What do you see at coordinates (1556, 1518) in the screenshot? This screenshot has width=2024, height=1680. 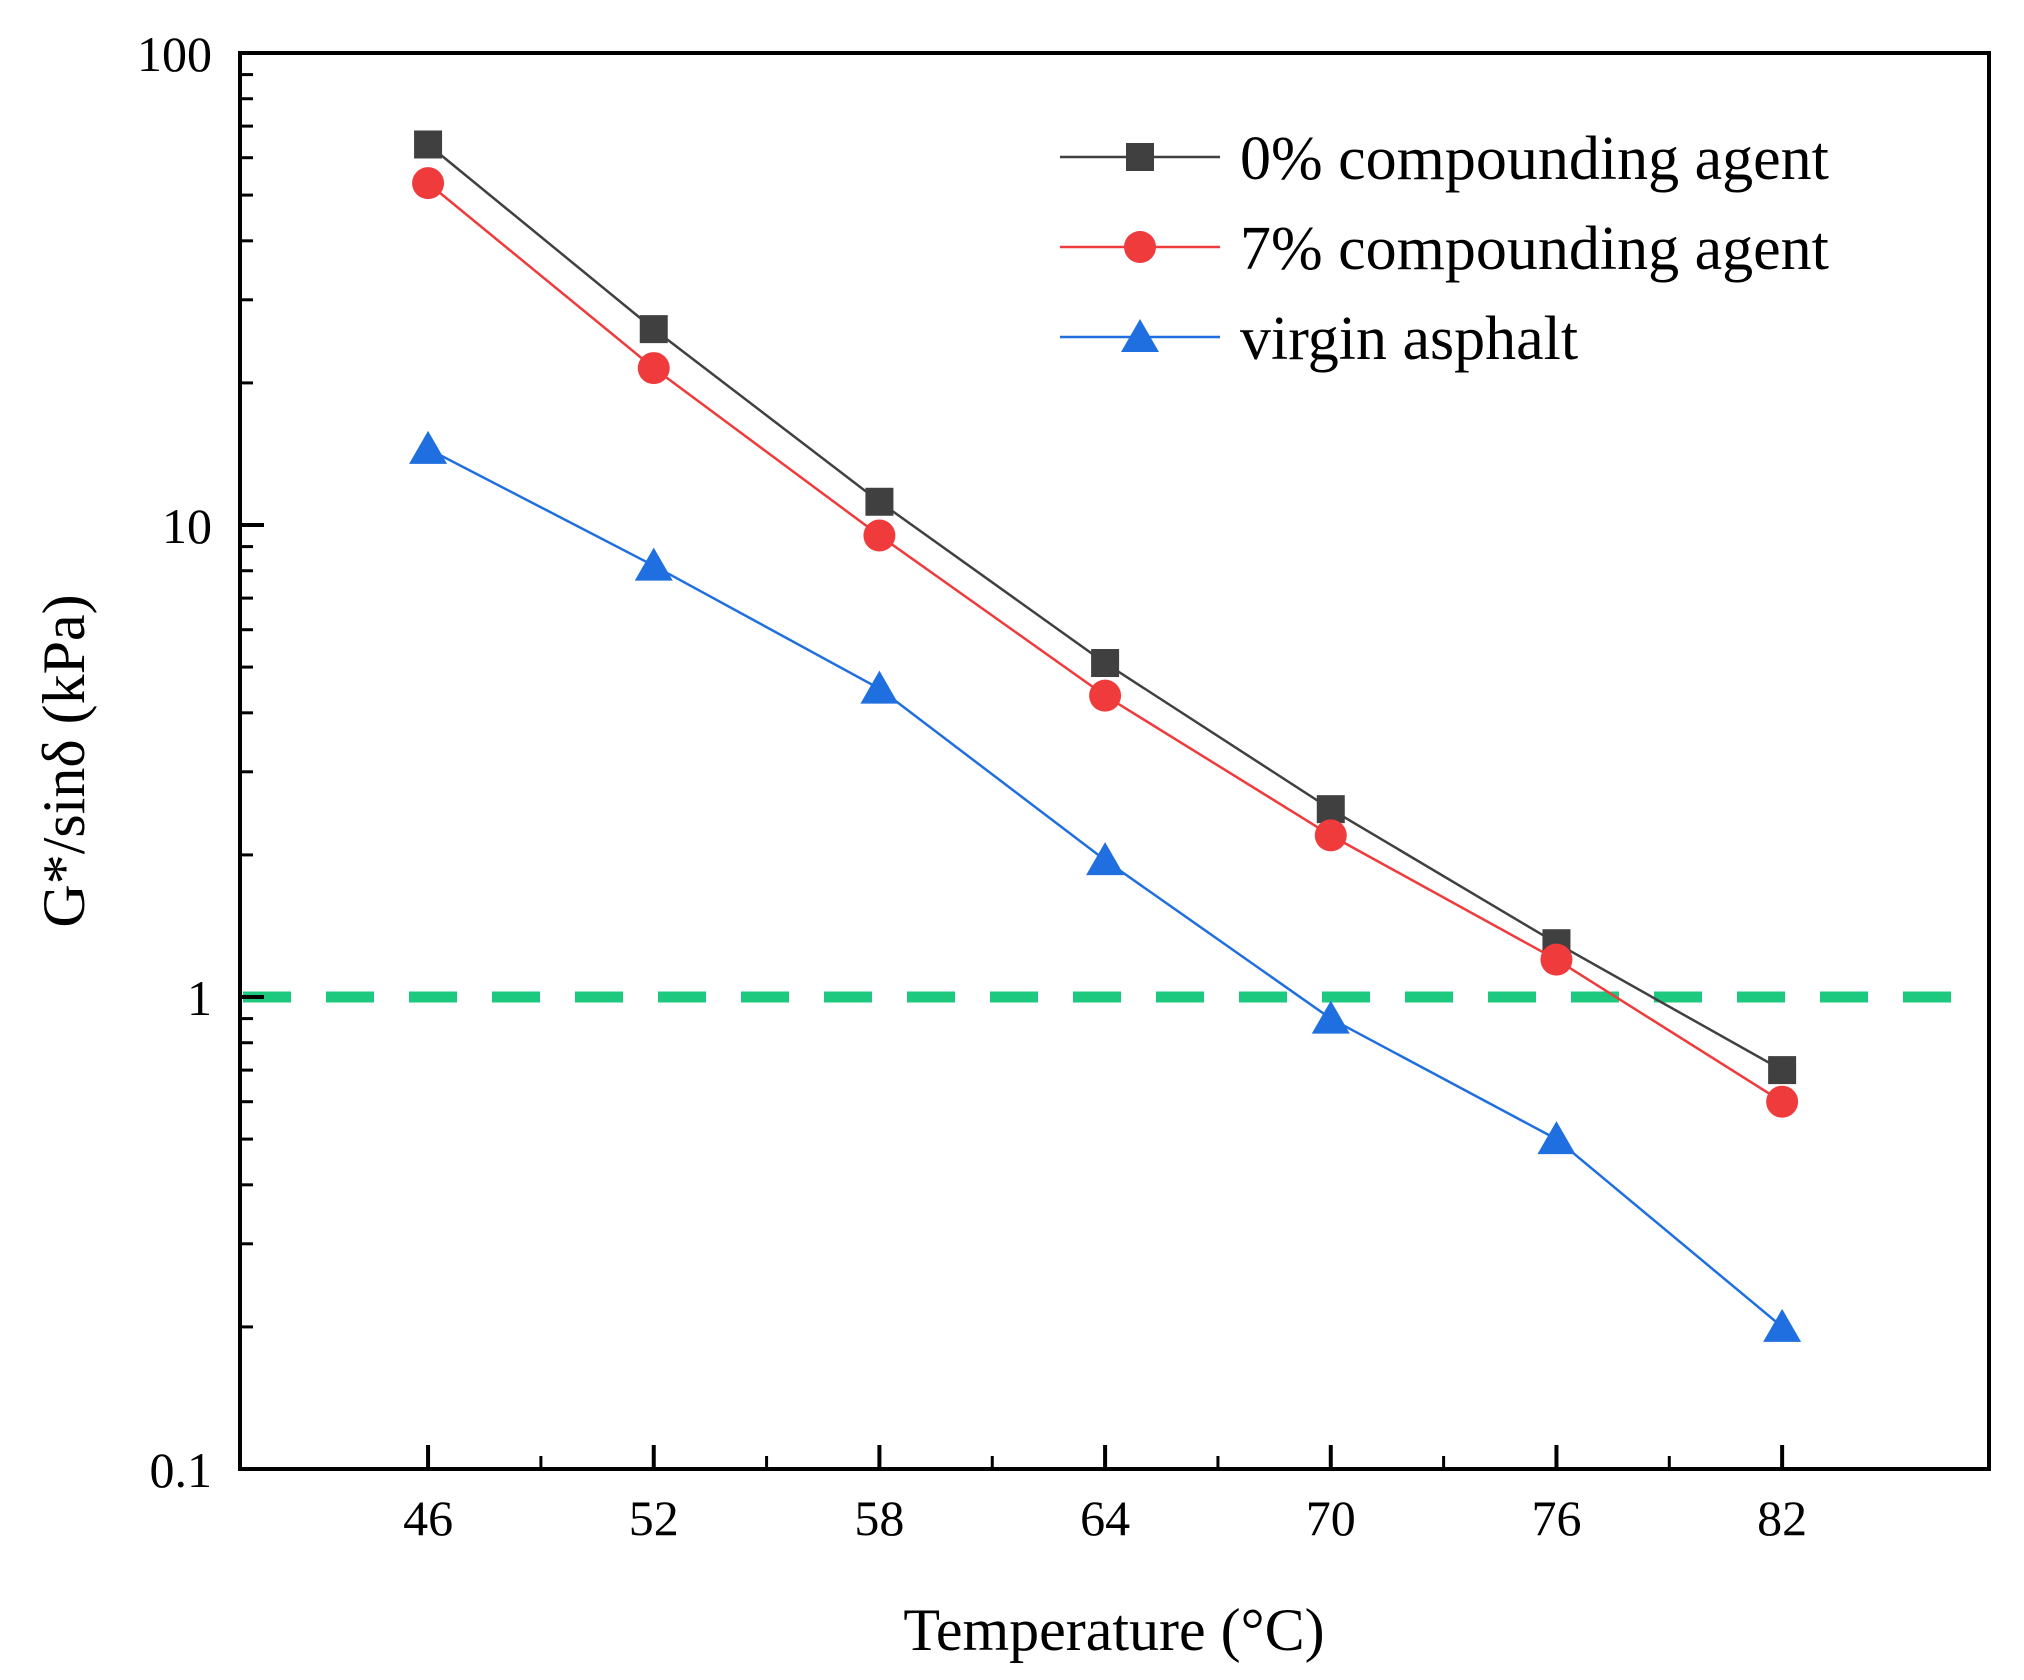 I see `x-tick-label: 76` at bounding box center [1556, 1518].